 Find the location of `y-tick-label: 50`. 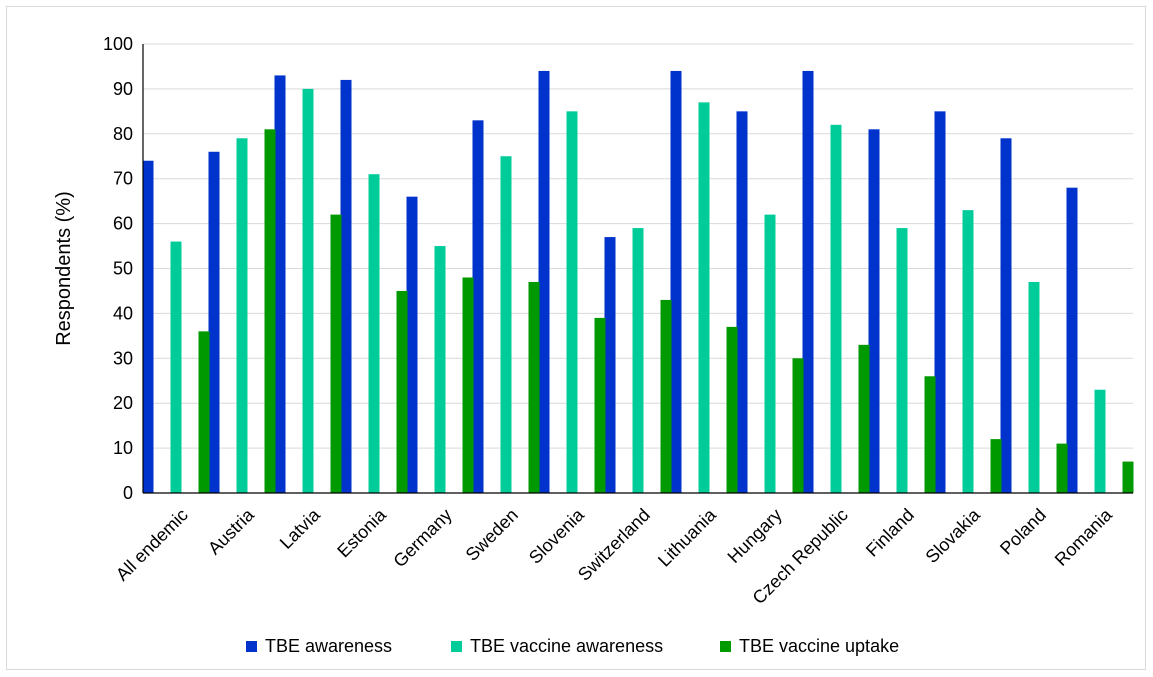

y-tick-label: 50 is located at coordinates (123, 269).